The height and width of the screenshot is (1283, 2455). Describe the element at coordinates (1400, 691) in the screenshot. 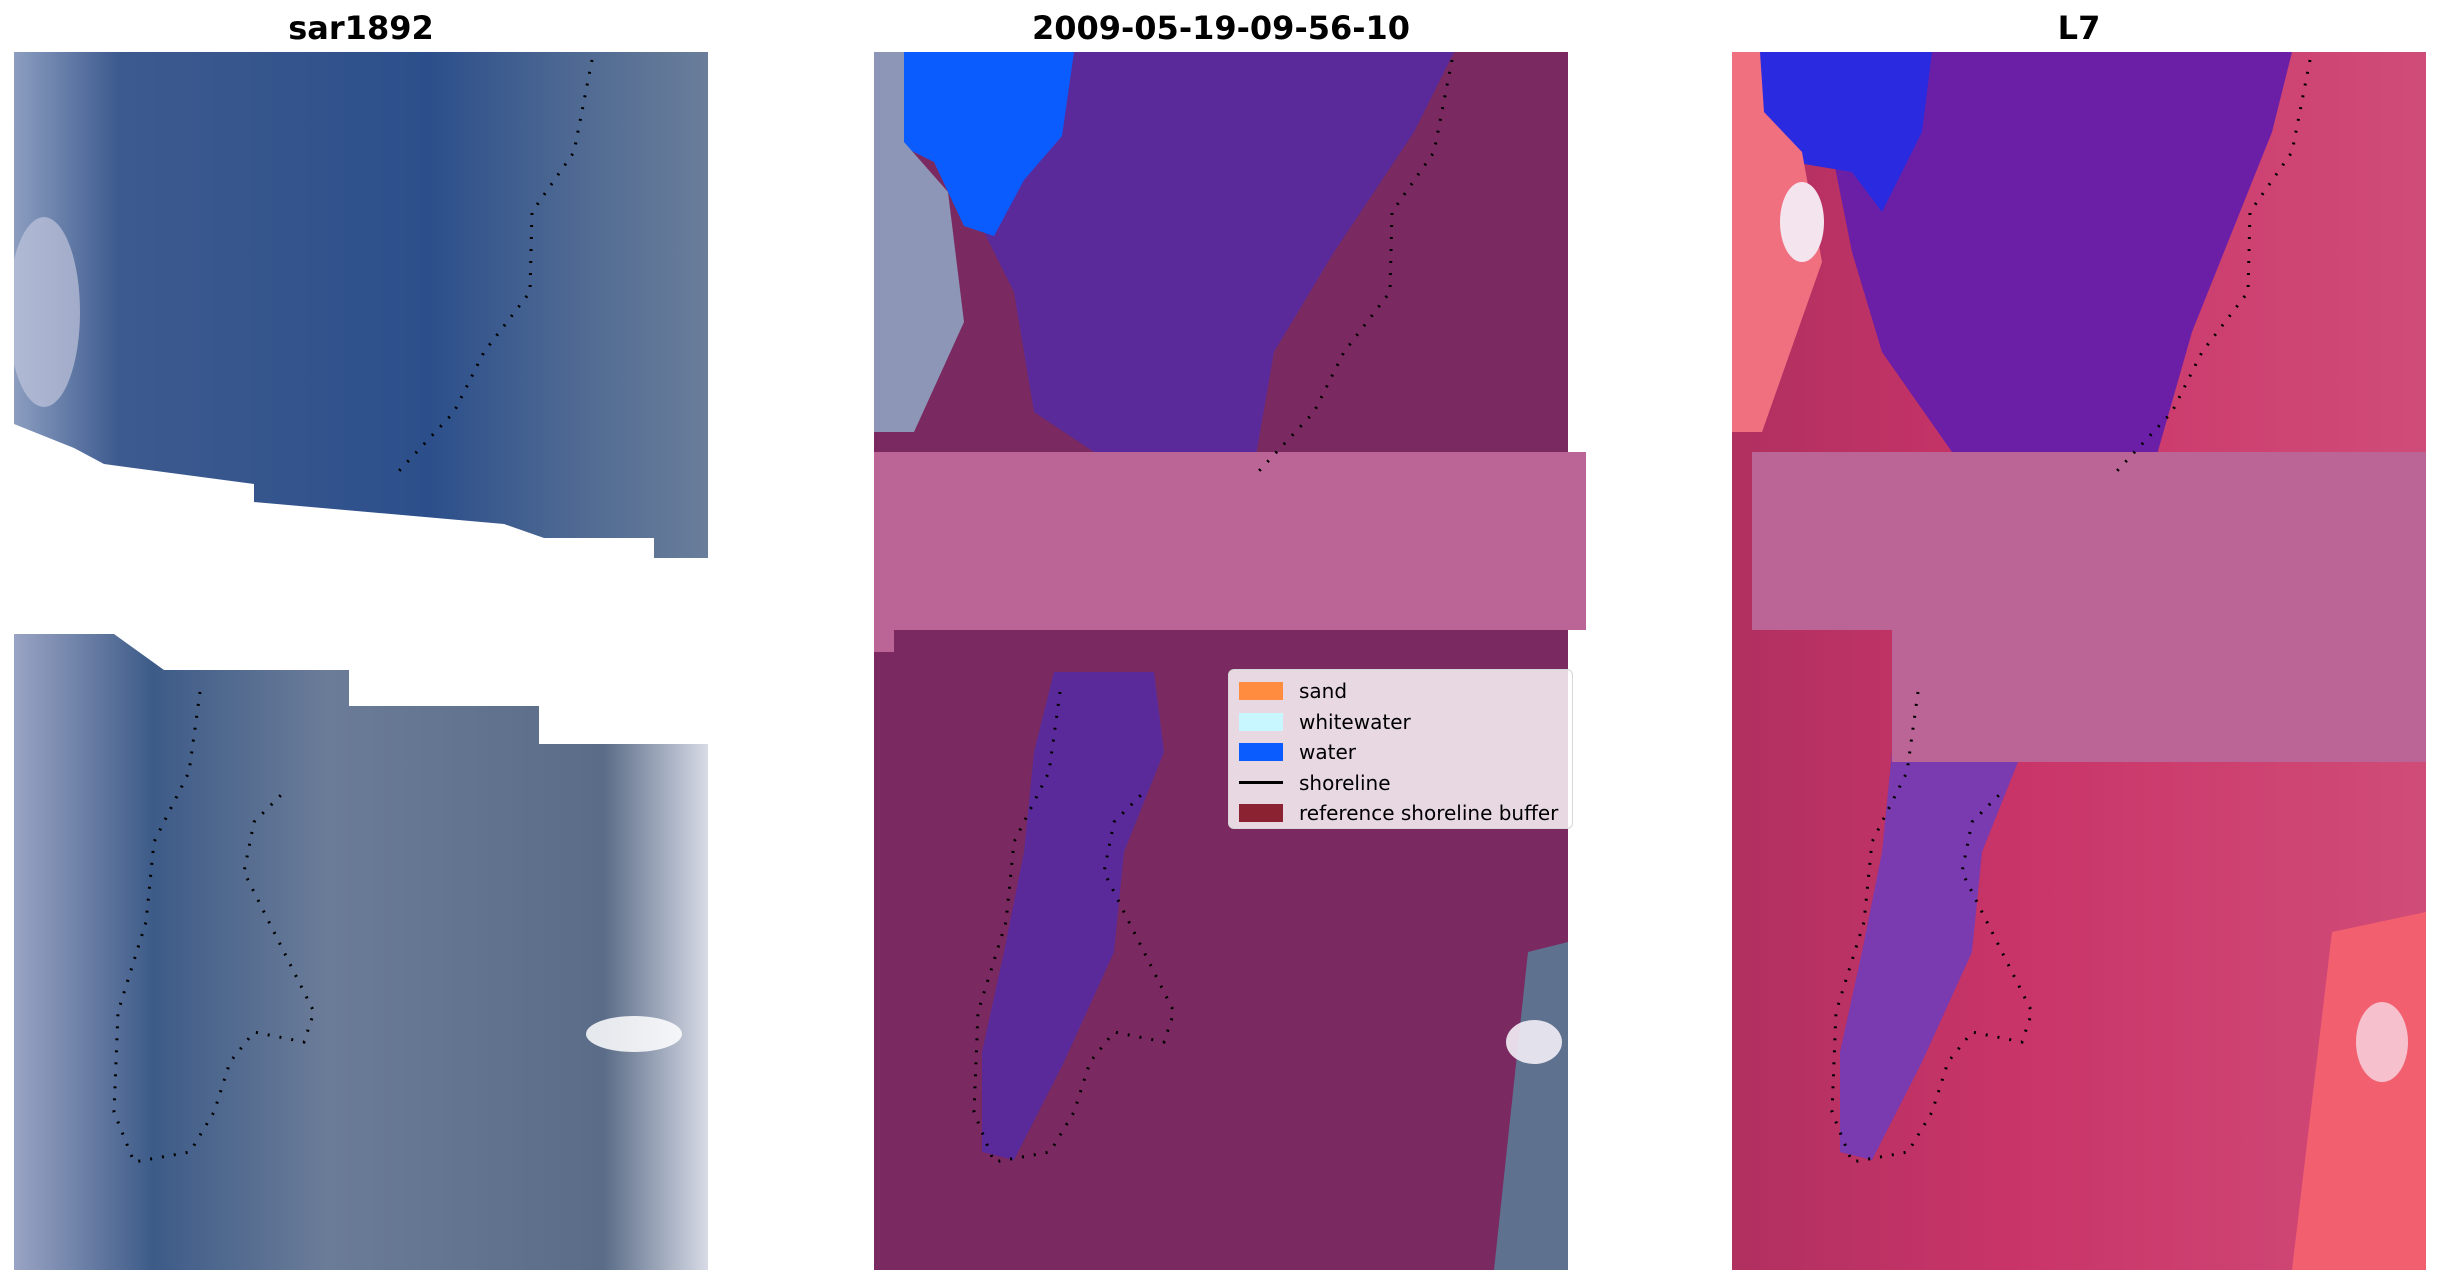

I see `legend-item-sand: sand` at that location.